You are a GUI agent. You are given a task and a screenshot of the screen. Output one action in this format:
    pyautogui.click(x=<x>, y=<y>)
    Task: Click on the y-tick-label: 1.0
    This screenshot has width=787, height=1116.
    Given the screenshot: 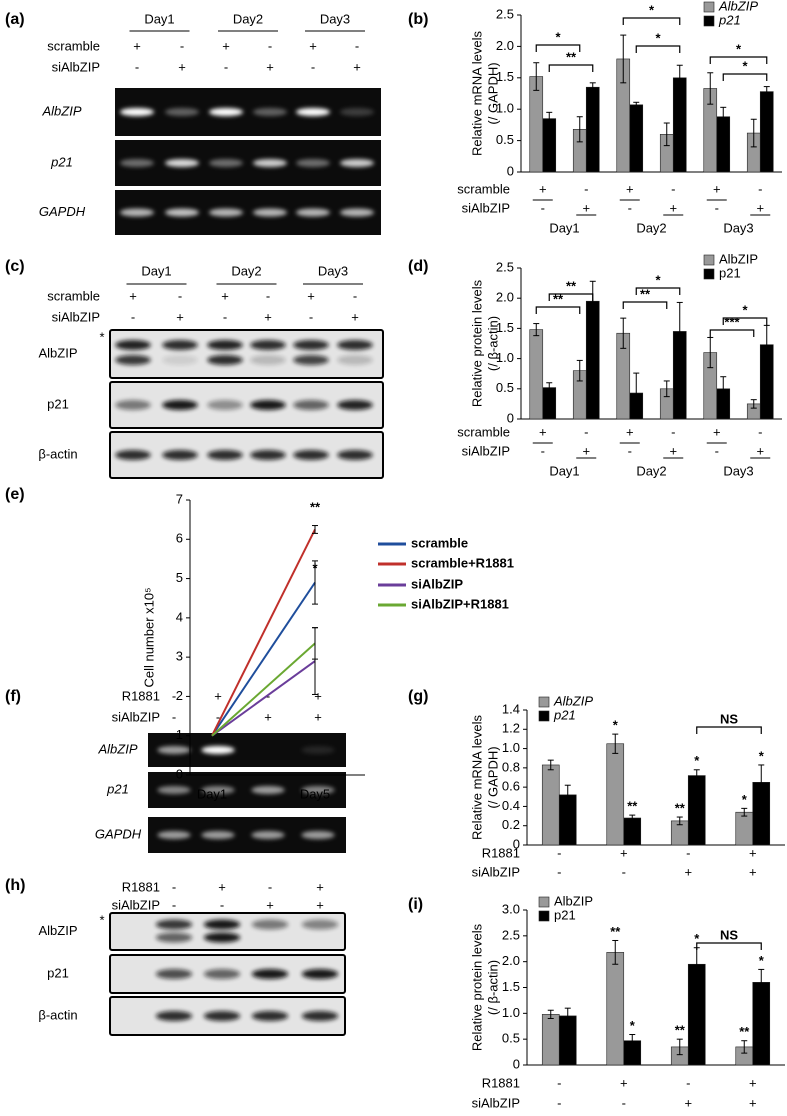 What is the action you would take?
    pyautogui.click(x=505, y=108)
    